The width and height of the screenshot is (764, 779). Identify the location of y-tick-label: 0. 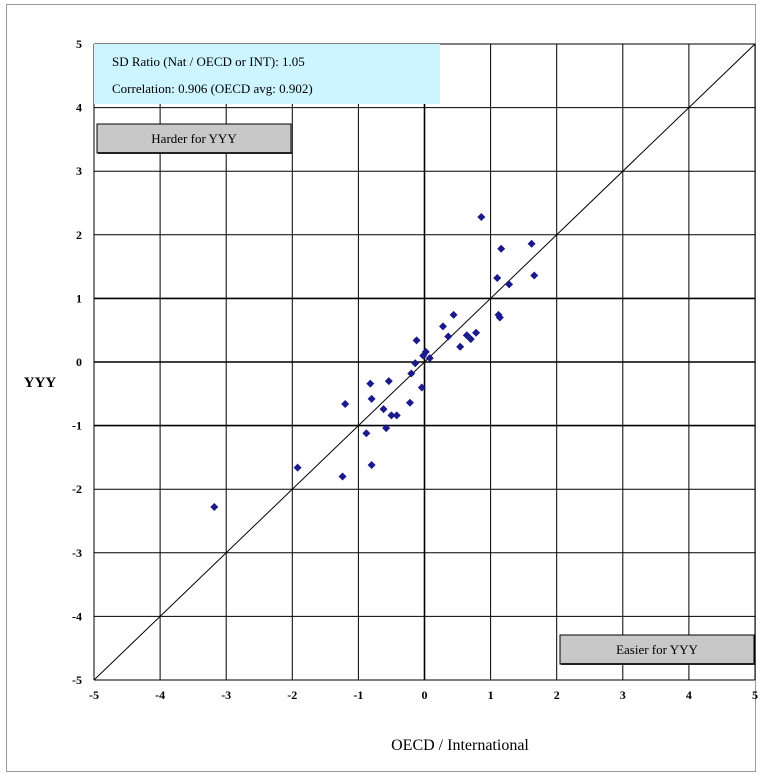
(79, 362).